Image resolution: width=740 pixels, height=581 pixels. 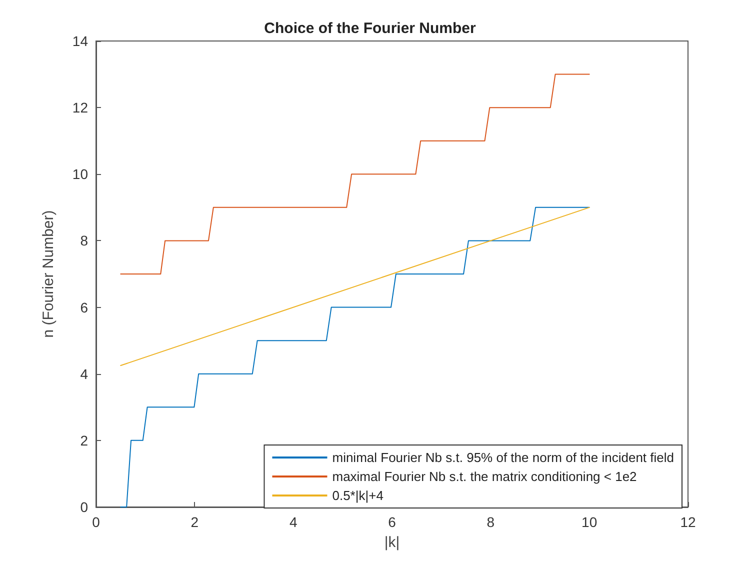 I want to click on x-tick-label: 10, so click(x=590, y=522).